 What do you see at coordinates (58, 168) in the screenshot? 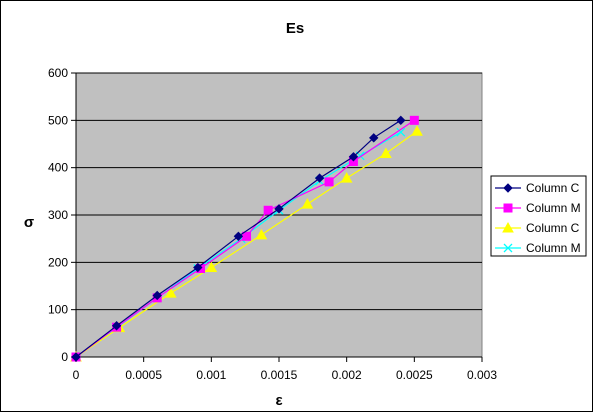
I see `y-tick-label: 400` at bounding box center [58, 168].